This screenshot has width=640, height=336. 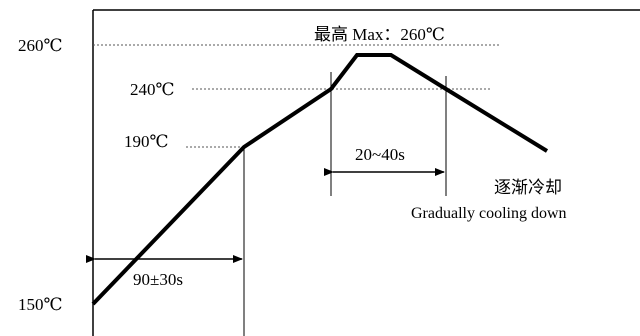 I want to click on preheat-time-label: 90±30s, so click(x=158, y=279).